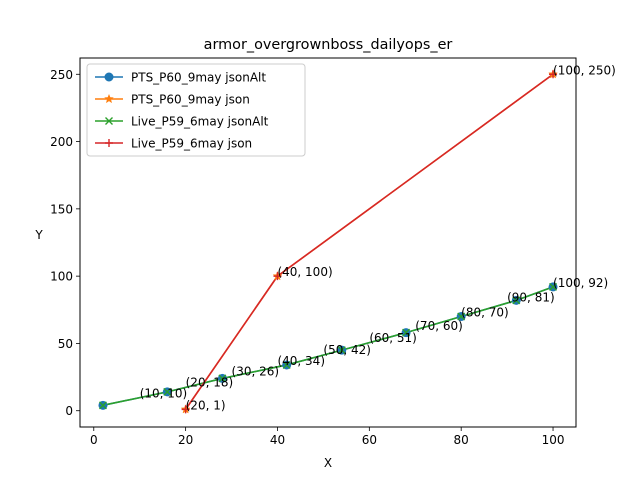 Image resolution: width=640 pixels, height=480 pixels. Describe the element at coordinates (328, 45) in the screenshot. I see `chart-title: armor_overgrownboss_dailyops_er` at that location.